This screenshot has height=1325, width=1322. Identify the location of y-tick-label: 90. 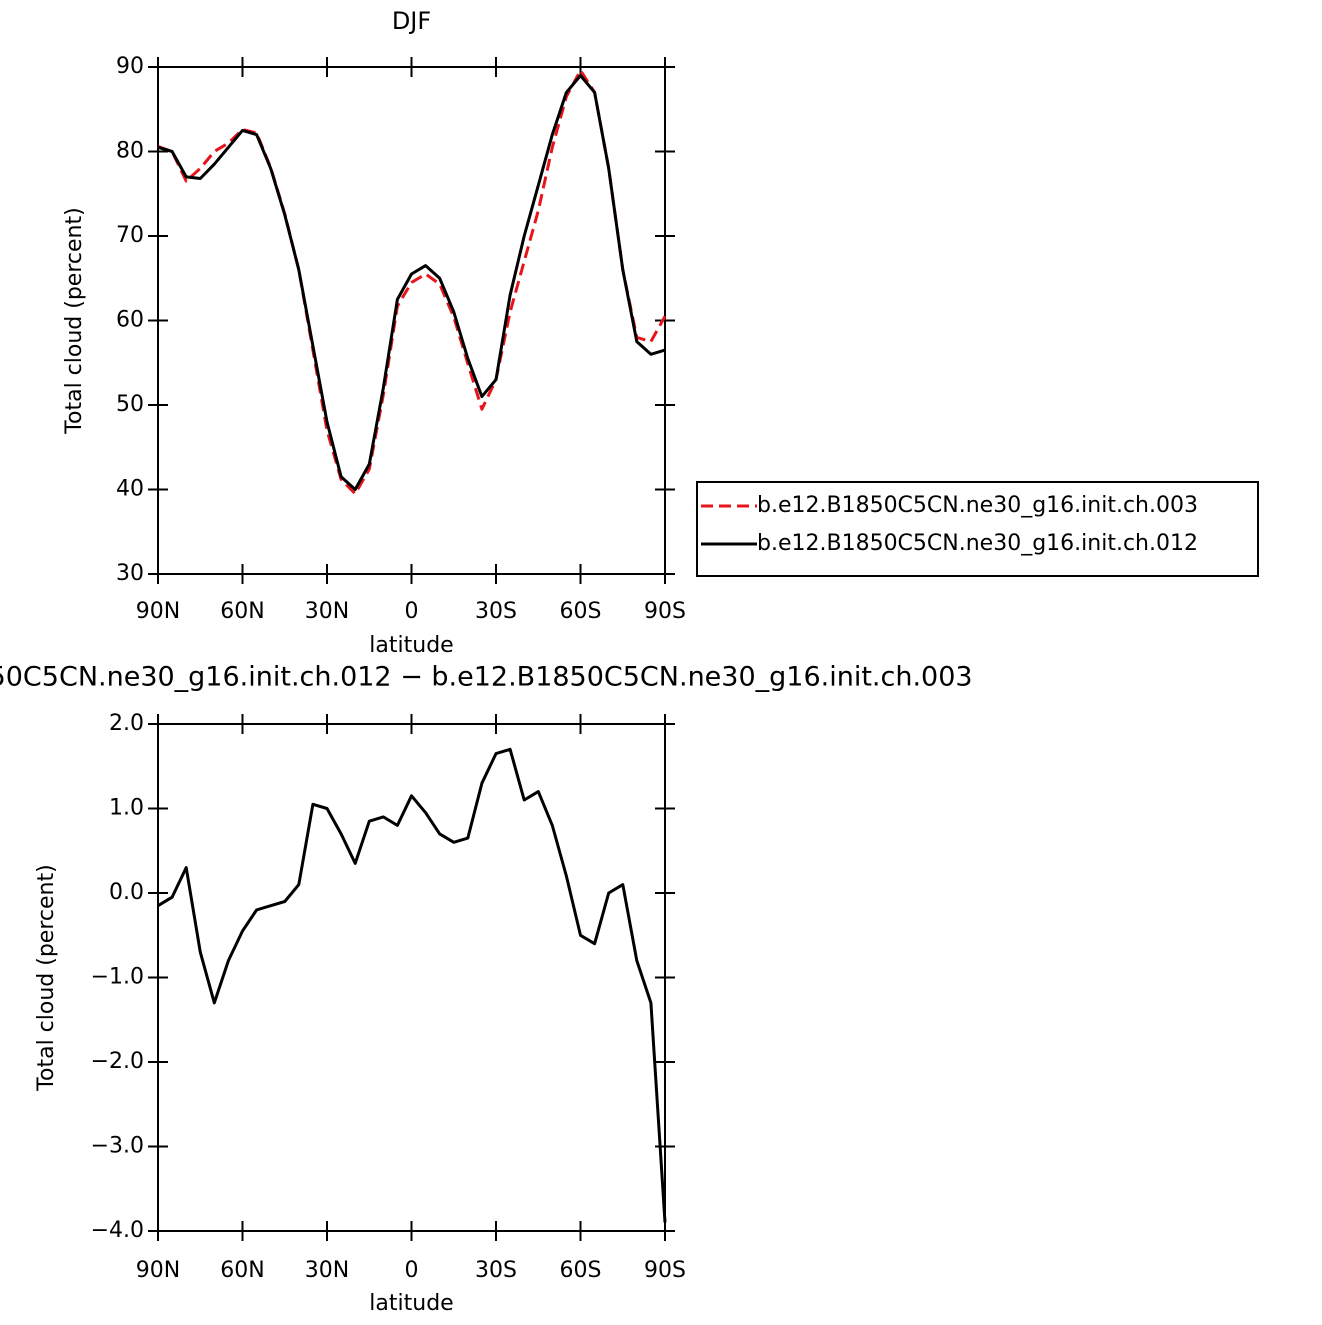
(130, 66).